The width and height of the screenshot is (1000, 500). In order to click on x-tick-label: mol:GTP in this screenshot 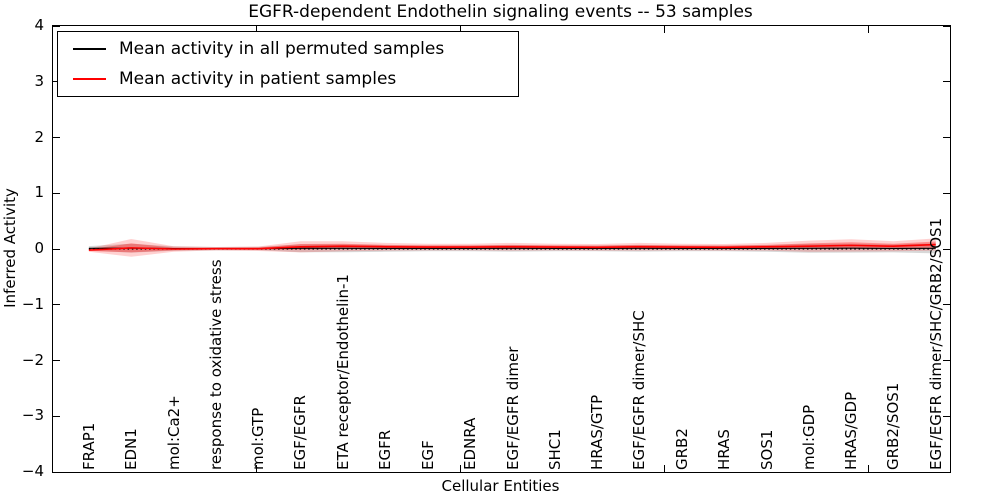, I will do `click(258, 438)`.